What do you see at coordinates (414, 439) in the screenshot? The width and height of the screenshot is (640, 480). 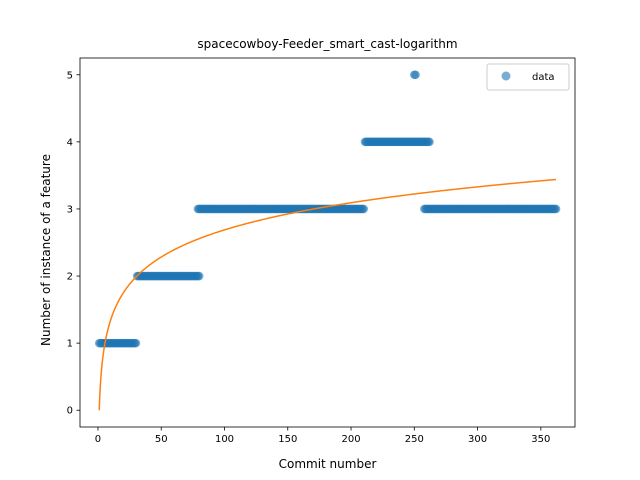 I see `x-tick-label-5: 250` at bounding box center [414, 439].